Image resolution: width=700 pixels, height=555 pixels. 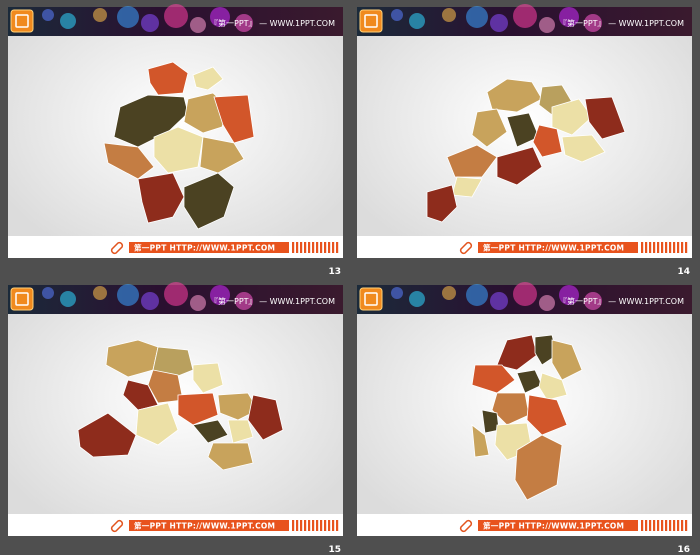 I want to click on slide-number: 14, so click(x=683, y=272).